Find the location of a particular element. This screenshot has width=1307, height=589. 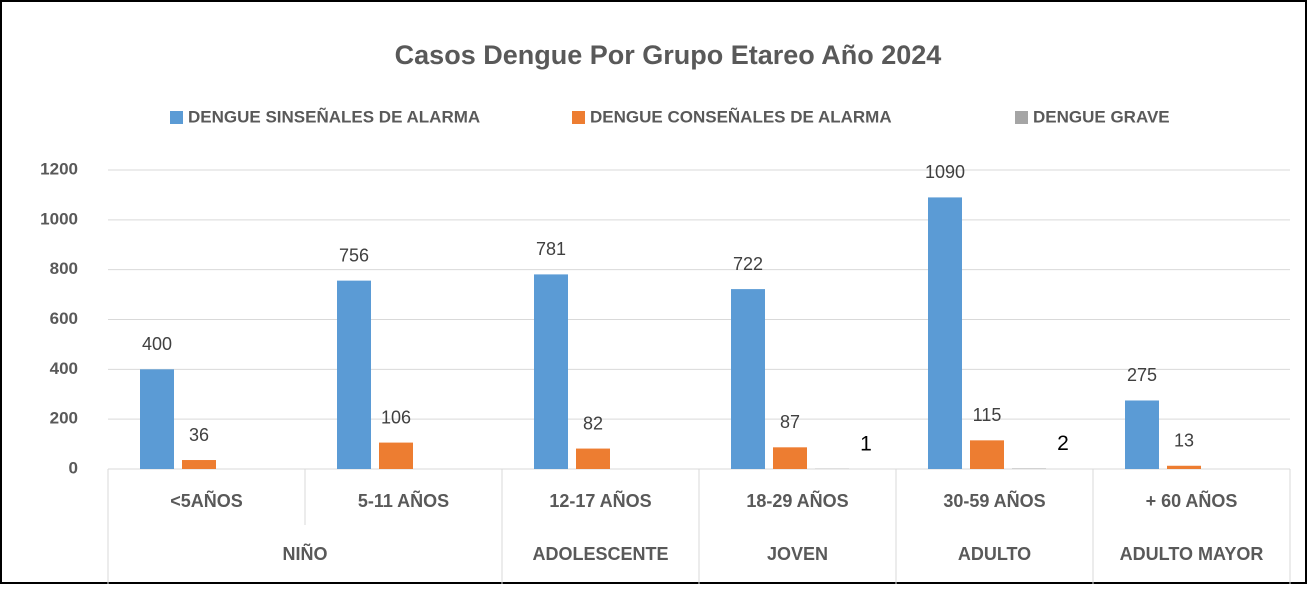

group-label: ADOLESCENTE is located at coordinates (600, 554).